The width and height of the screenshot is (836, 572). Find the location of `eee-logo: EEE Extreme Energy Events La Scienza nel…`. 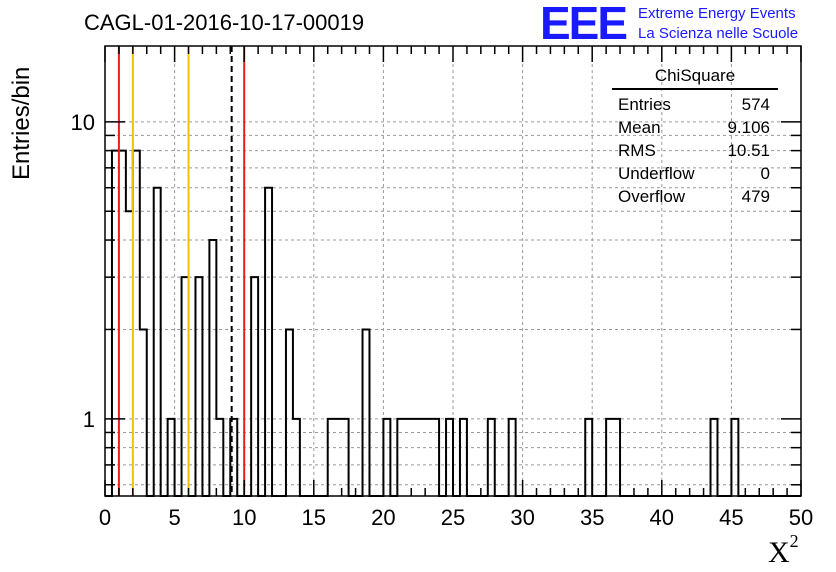

eee-logo: EEE Extreme Energy Events La Scienza nel… is located at coordinates (688, 24).